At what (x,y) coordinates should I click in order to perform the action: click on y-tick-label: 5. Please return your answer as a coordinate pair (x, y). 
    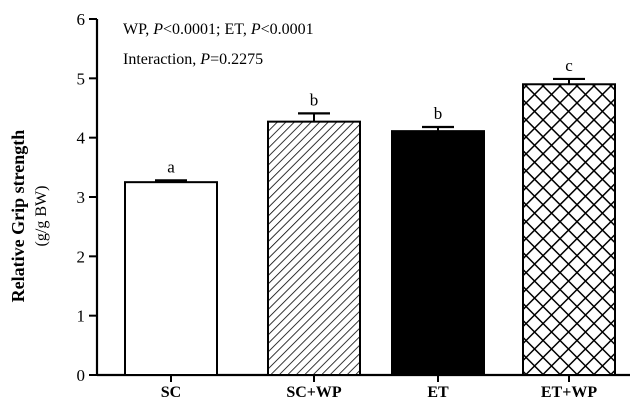
    Looking at the image, I should click on (81, 78).